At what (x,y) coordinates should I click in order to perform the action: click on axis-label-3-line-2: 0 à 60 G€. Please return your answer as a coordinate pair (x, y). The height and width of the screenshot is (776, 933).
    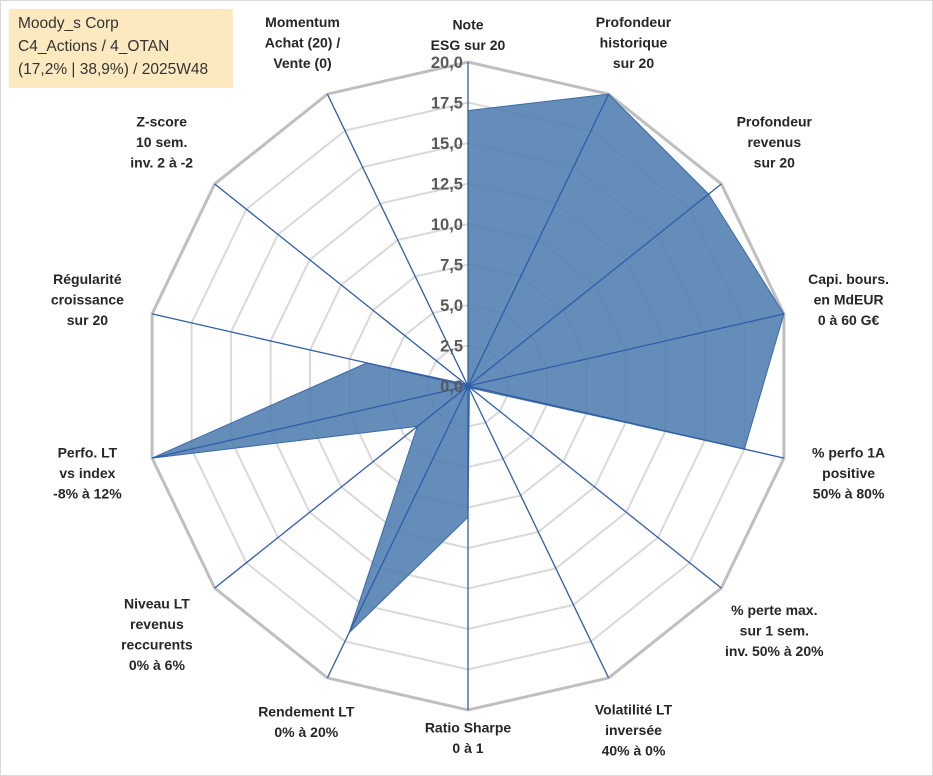
    Looking at the image, I should click on (849, 320).